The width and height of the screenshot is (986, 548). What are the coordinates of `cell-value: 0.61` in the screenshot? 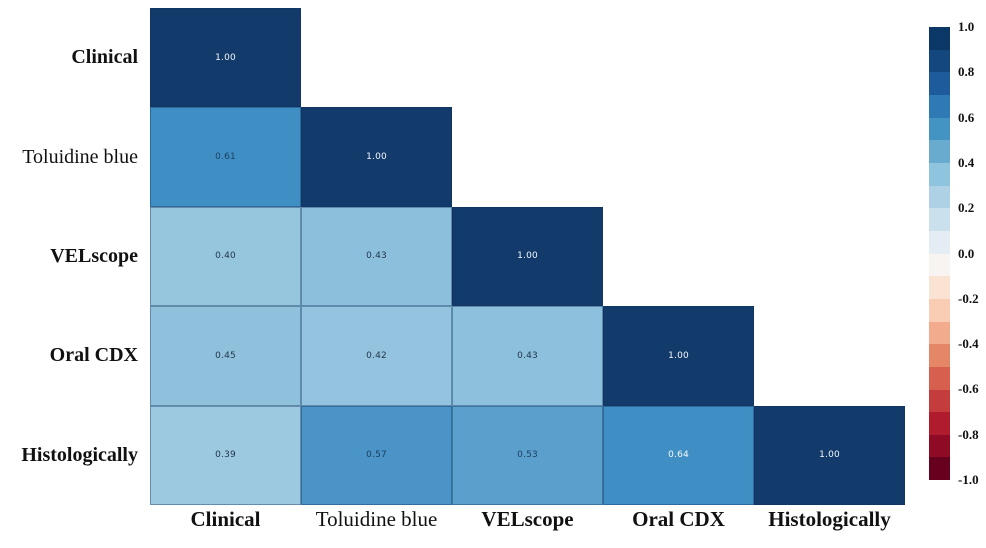 It's located at (225, 157).